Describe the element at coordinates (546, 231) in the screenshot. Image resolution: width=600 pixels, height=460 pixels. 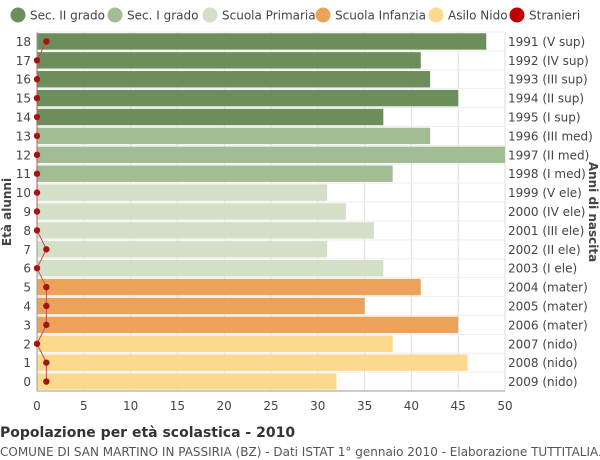
I see `birth-year-label: 2001 (III ele)` at that location.